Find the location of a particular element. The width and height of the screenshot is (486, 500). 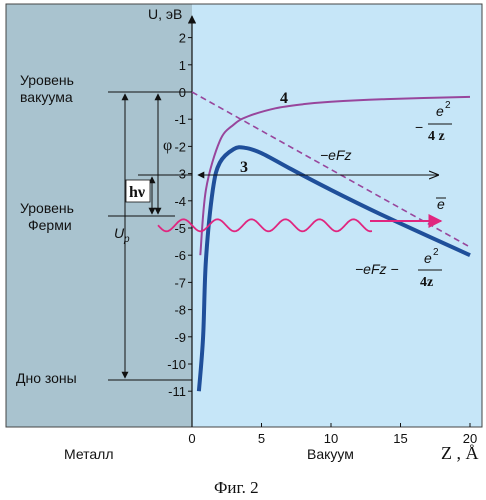

y-tick-label: 2 is located at coordinates (182, 38).